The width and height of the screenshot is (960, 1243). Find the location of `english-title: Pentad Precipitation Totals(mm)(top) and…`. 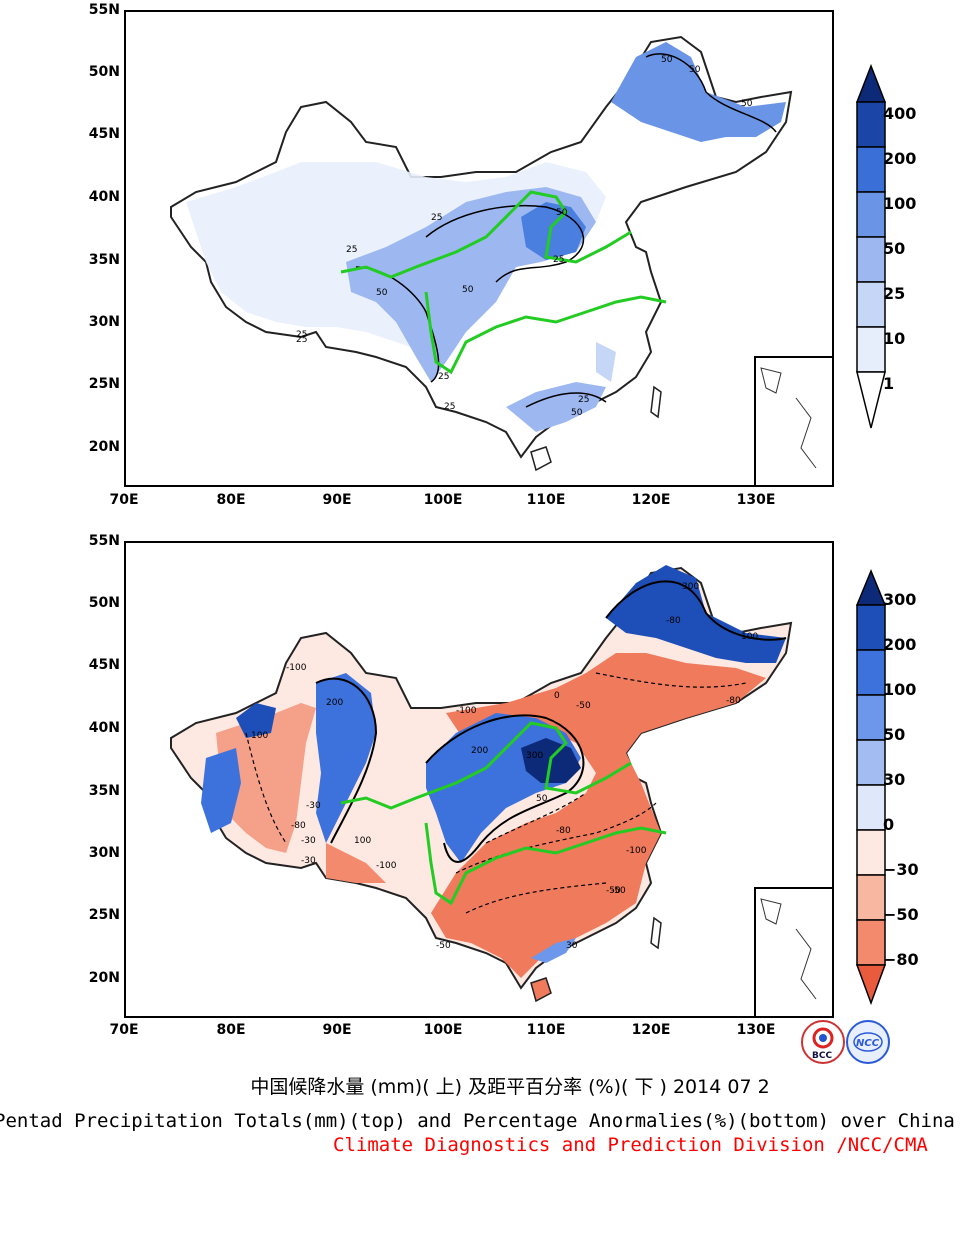

english-title: Pentad Precipitation Totals(mm)(top) and… is located at coordinates (477, 1121).